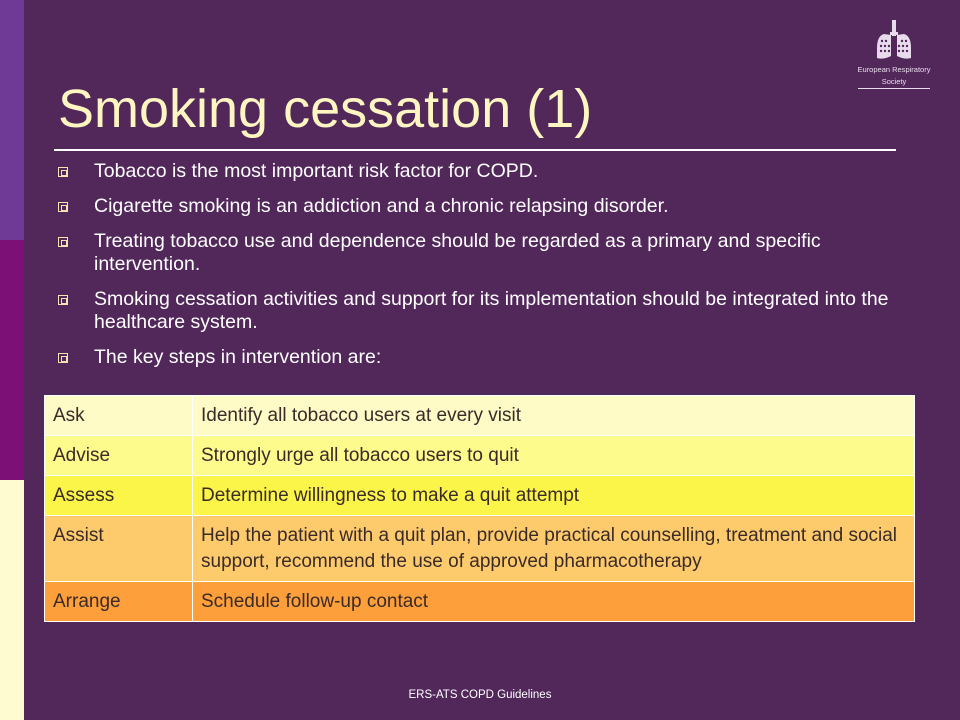  Describe the element at coordinates (118, 415) in the screenshot. I see `step-name: Ask` at that location.